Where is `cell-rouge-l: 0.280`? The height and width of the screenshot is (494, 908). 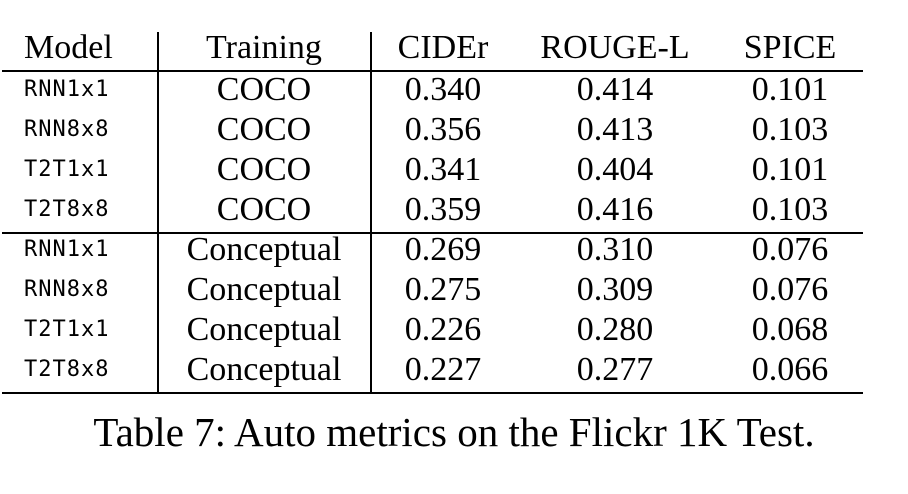
cell-rouge-l: 0.280 is located at coordinates (615, 329).